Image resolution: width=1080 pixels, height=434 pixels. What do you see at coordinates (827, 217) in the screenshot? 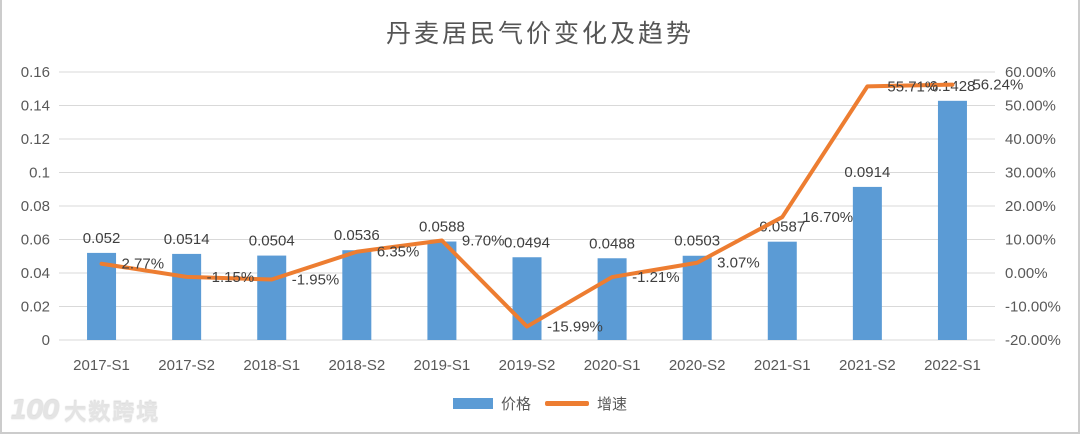
I see `line-value-label: 16.70%` at bounding box center [827, 217].